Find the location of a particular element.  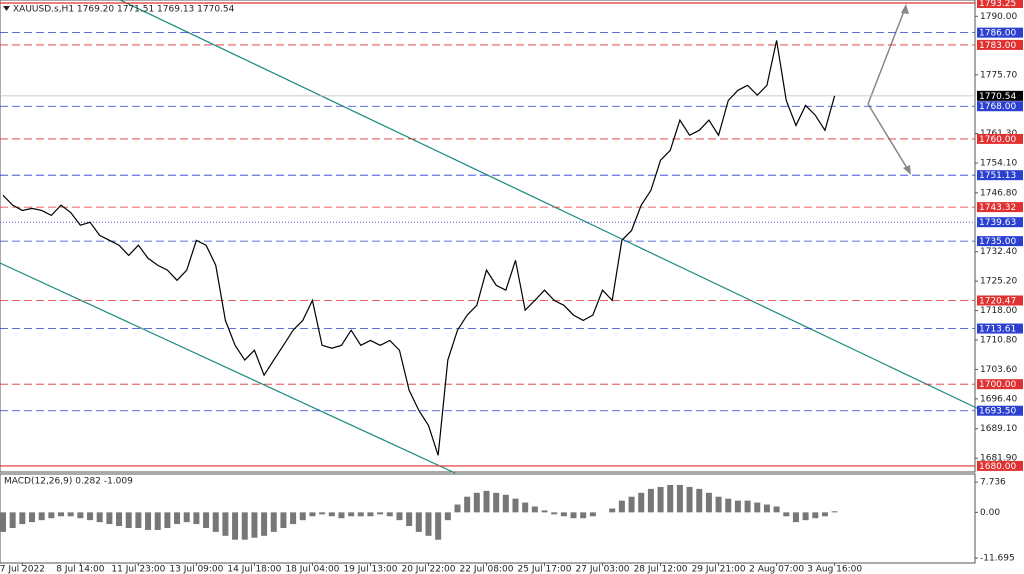

x-tick-label: 11 Jul 23:00 is located at coordinates (138, 569).